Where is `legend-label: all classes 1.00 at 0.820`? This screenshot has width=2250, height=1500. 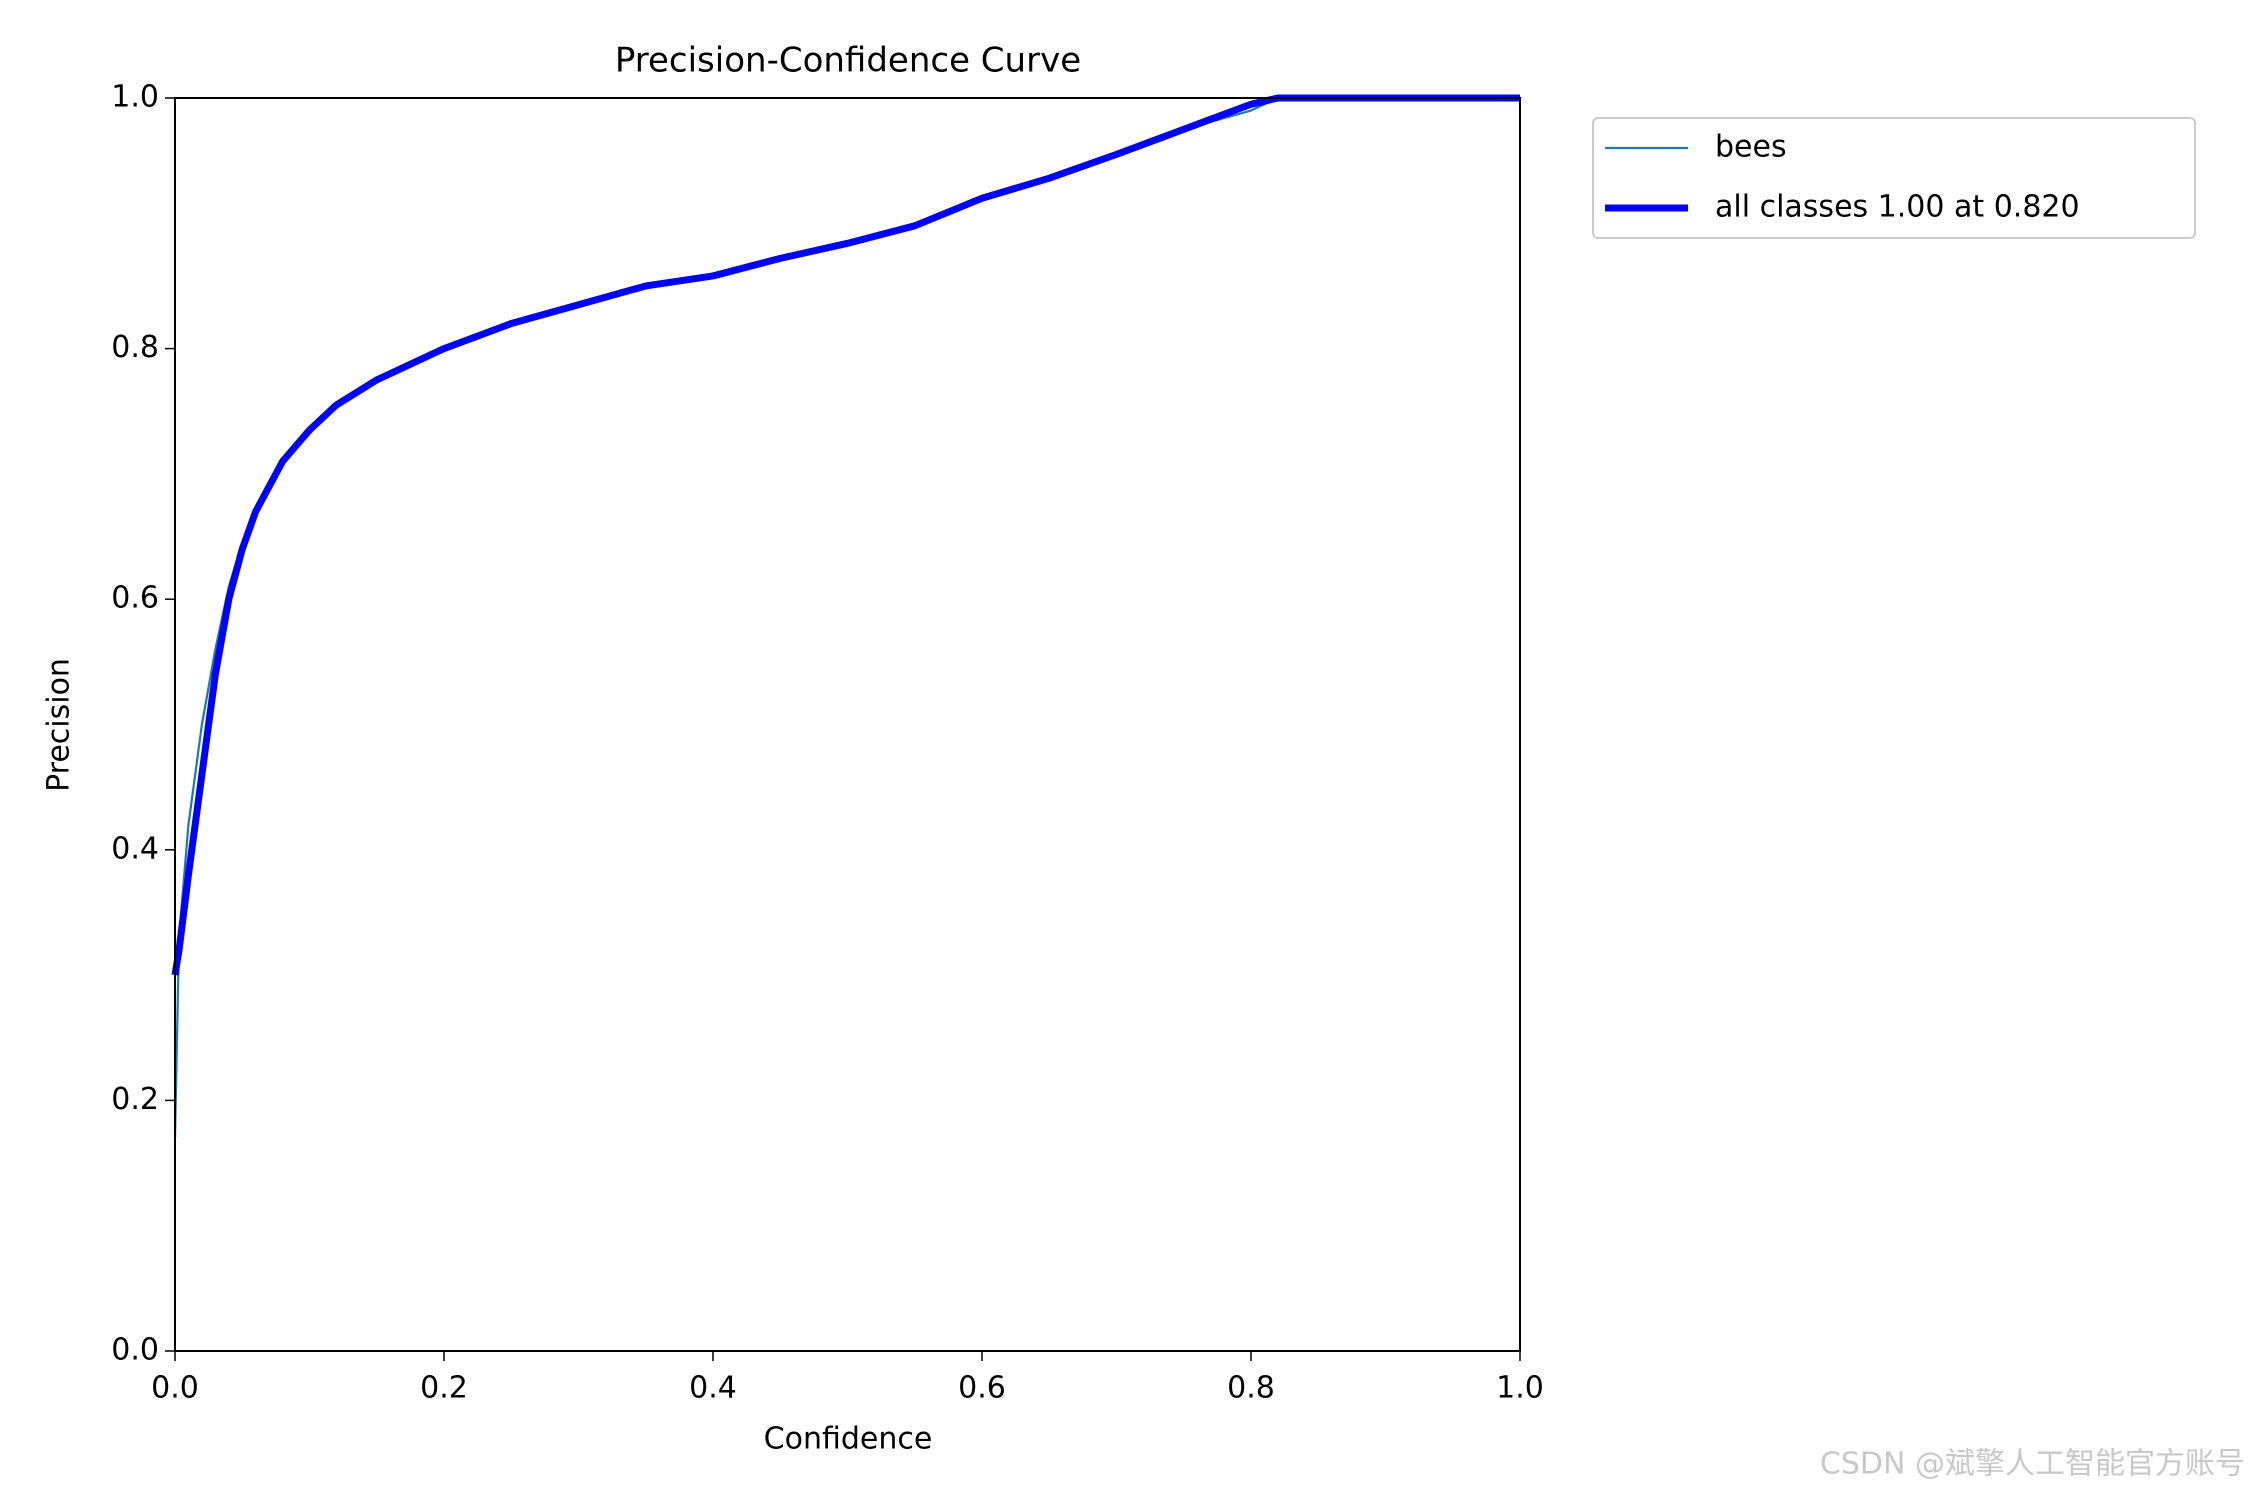
legend-label: all classes 1.00 at 0.820 is located at coordinates (1897, 207).